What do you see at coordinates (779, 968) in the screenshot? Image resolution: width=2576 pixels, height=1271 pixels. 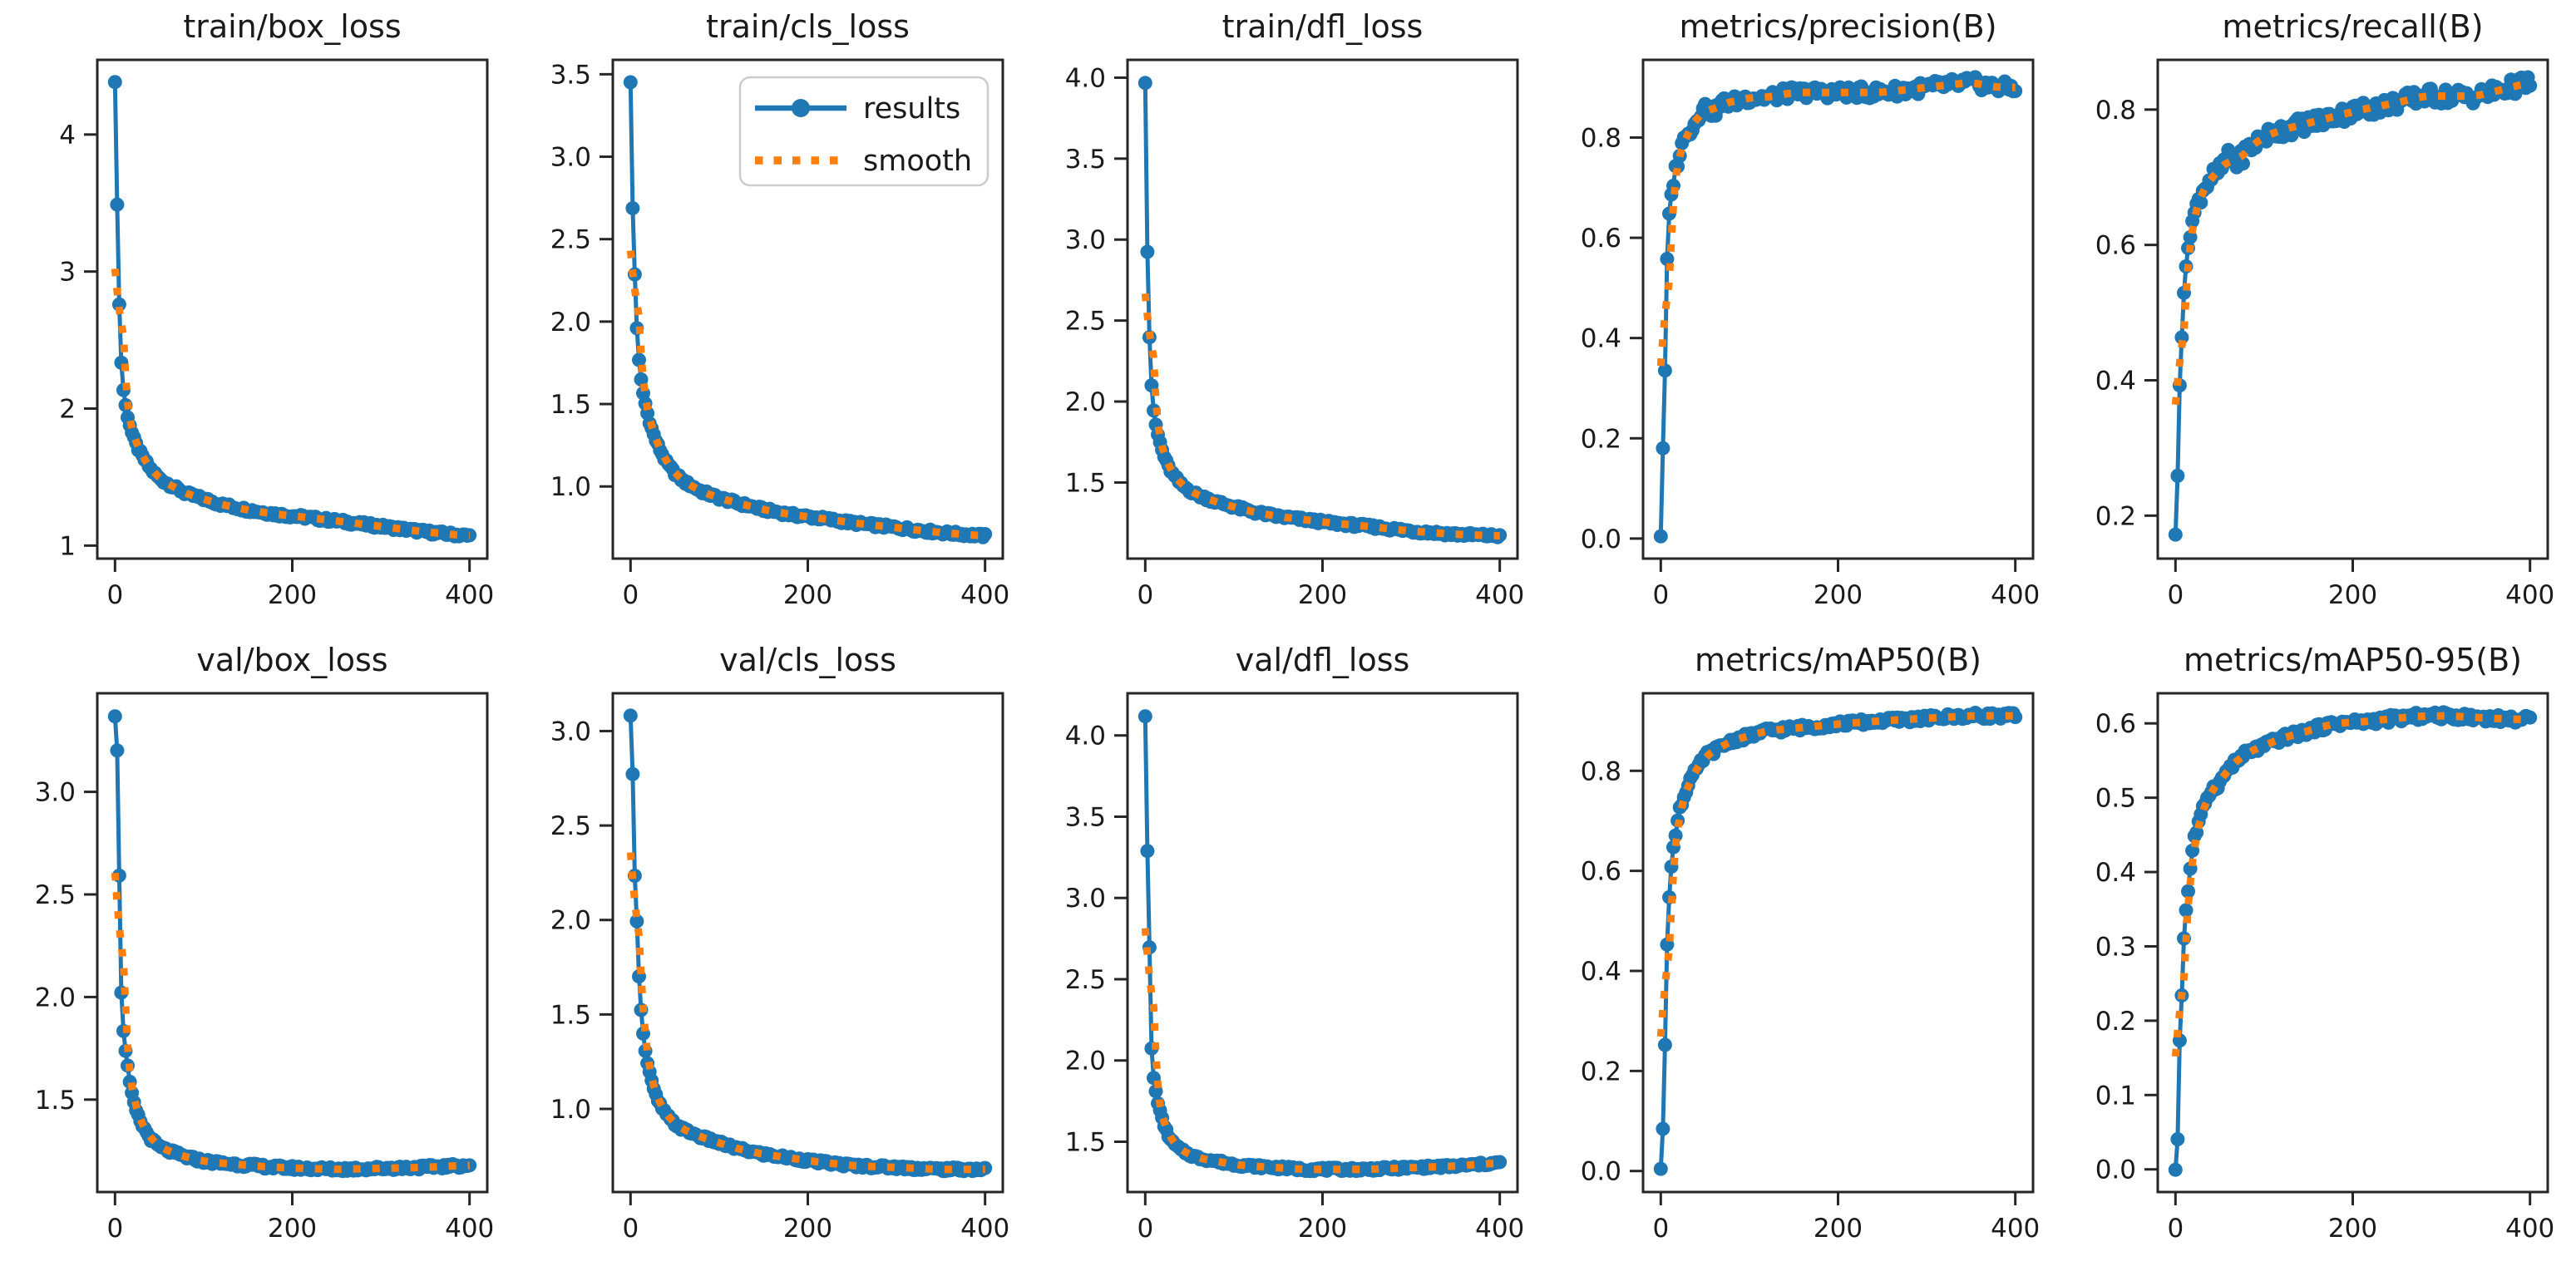 I see `plot-svg: 0 200 400 1.0 1.5 2.0 2.5 3.0` at bounding box center [779, 968].